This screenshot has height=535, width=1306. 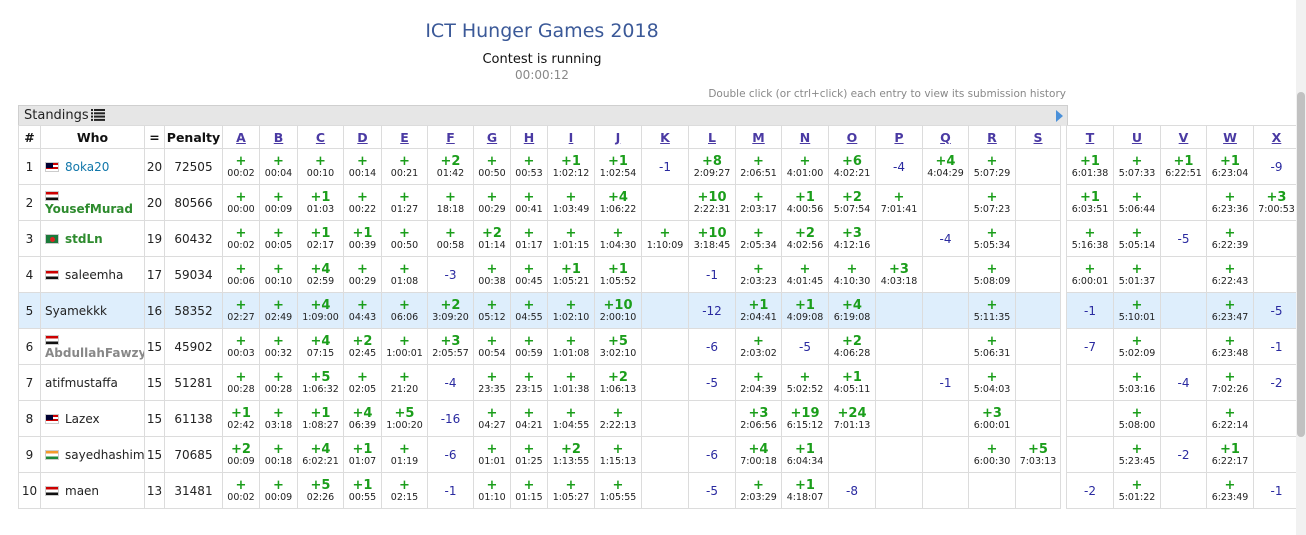 I want to click on result-cell-p: +7:01:41, so click(x=899, y=202).